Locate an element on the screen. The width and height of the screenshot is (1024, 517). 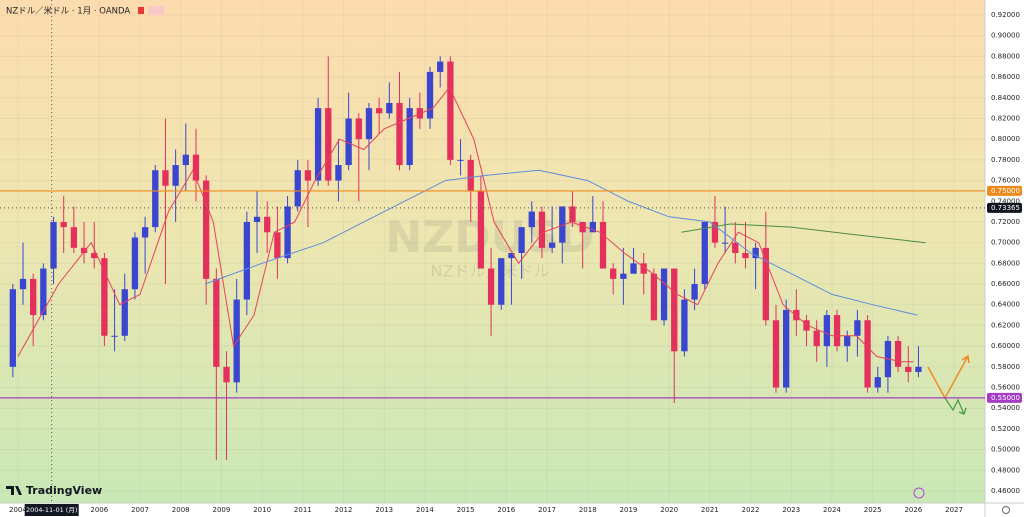
level-label: 0.55000 is located at coordinates (1005, 398).